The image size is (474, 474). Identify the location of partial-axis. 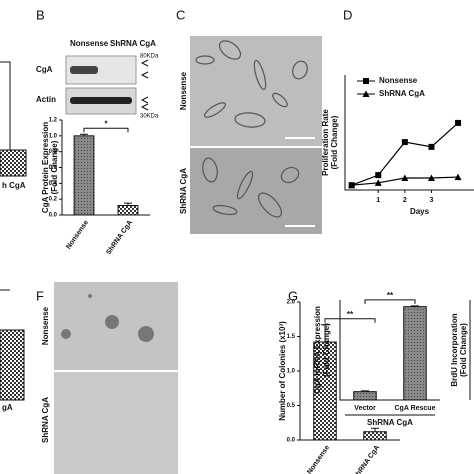
(5, 105).